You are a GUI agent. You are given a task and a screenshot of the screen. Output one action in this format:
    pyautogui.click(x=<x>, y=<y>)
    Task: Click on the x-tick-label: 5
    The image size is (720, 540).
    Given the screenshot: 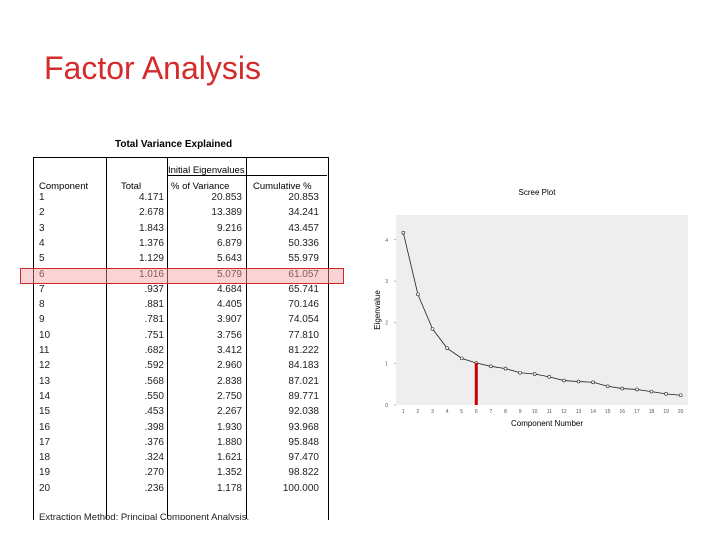 What is the action you would take?
    pyautogui.click(x=461, y=412)
    